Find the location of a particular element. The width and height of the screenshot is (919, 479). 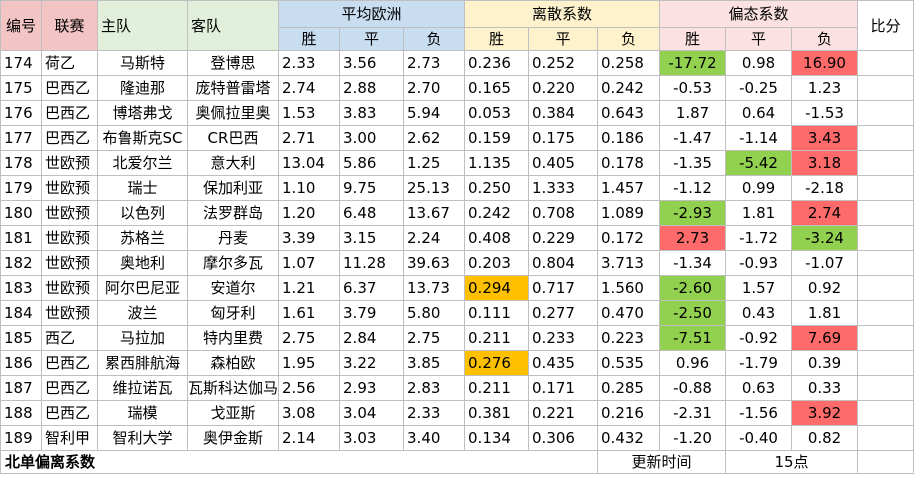

cell-avg-lose: 2.70 is located at coordinates (434, 88).